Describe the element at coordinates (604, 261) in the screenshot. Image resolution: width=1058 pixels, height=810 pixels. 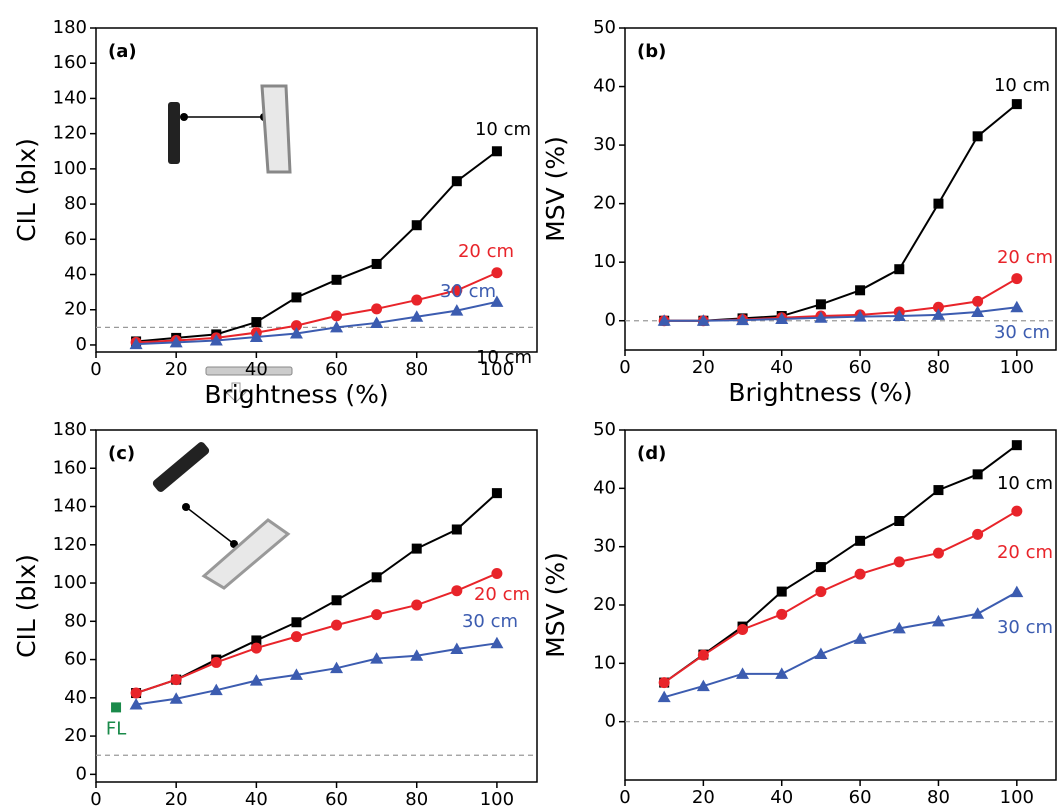
I see `y-tick-label: 10` at that location.